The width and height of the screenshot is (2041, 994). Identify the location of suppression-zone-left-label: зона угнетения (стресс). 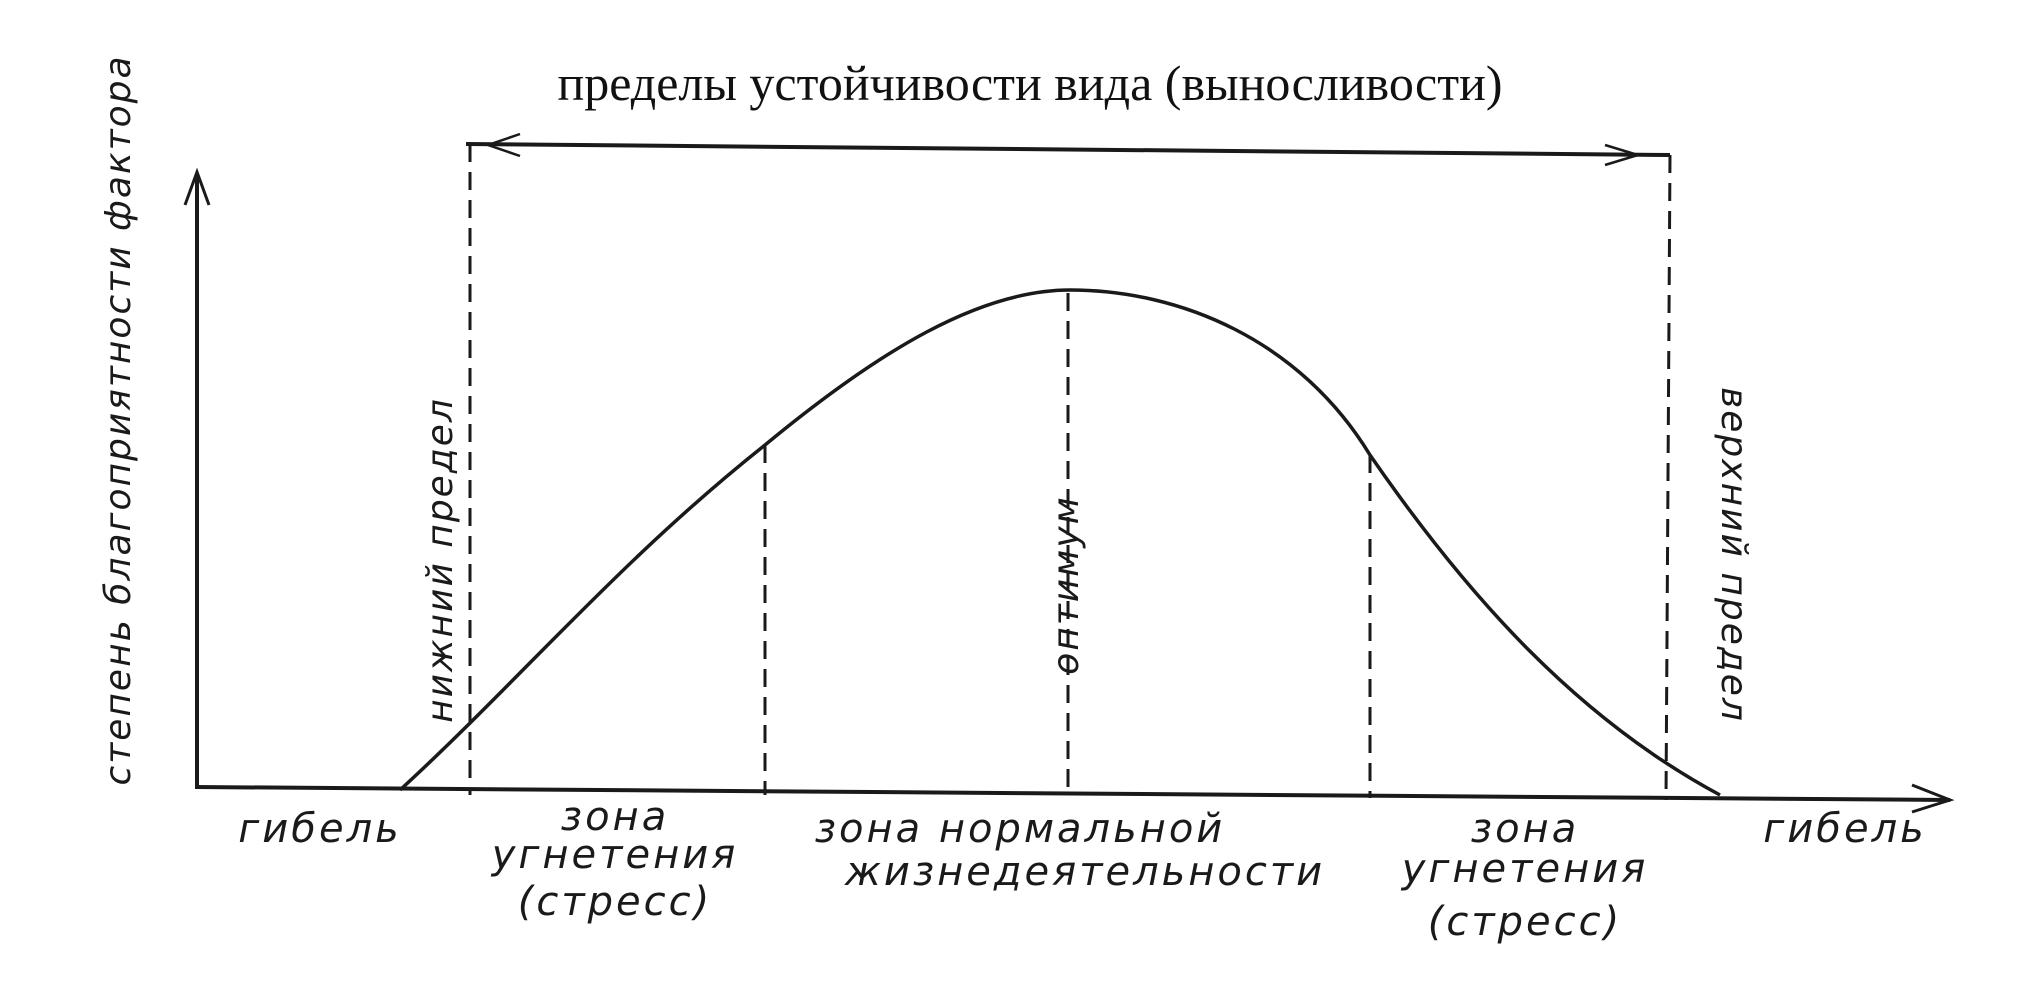
(615, 859).